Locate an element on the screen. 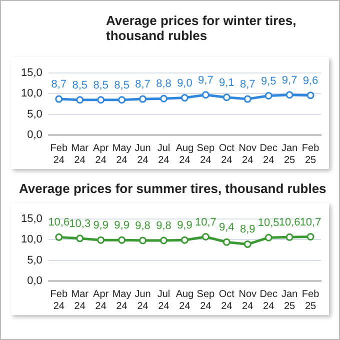 This screenshot has height=340, width=340. data-label: 8,9 is located at coordinates (248, 230).